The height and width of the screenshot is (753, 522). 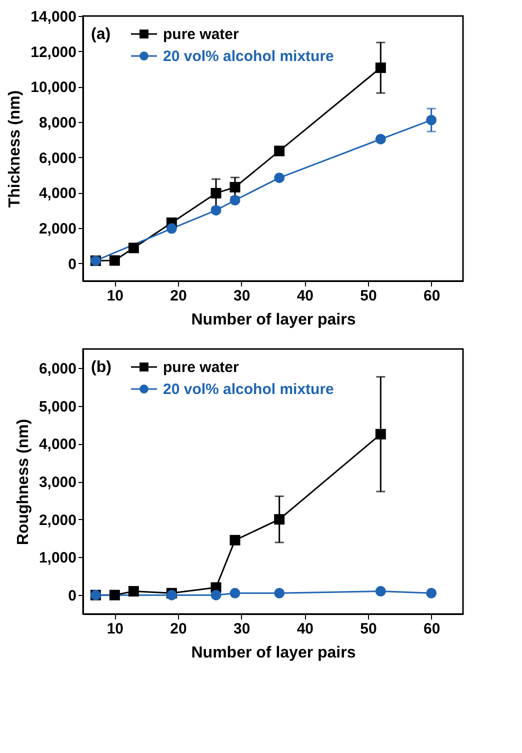 What do you see at coordinates (57, 482) in the screenshot?
I see `y-tick-label: 3,000` at bounding box center [57, 482].